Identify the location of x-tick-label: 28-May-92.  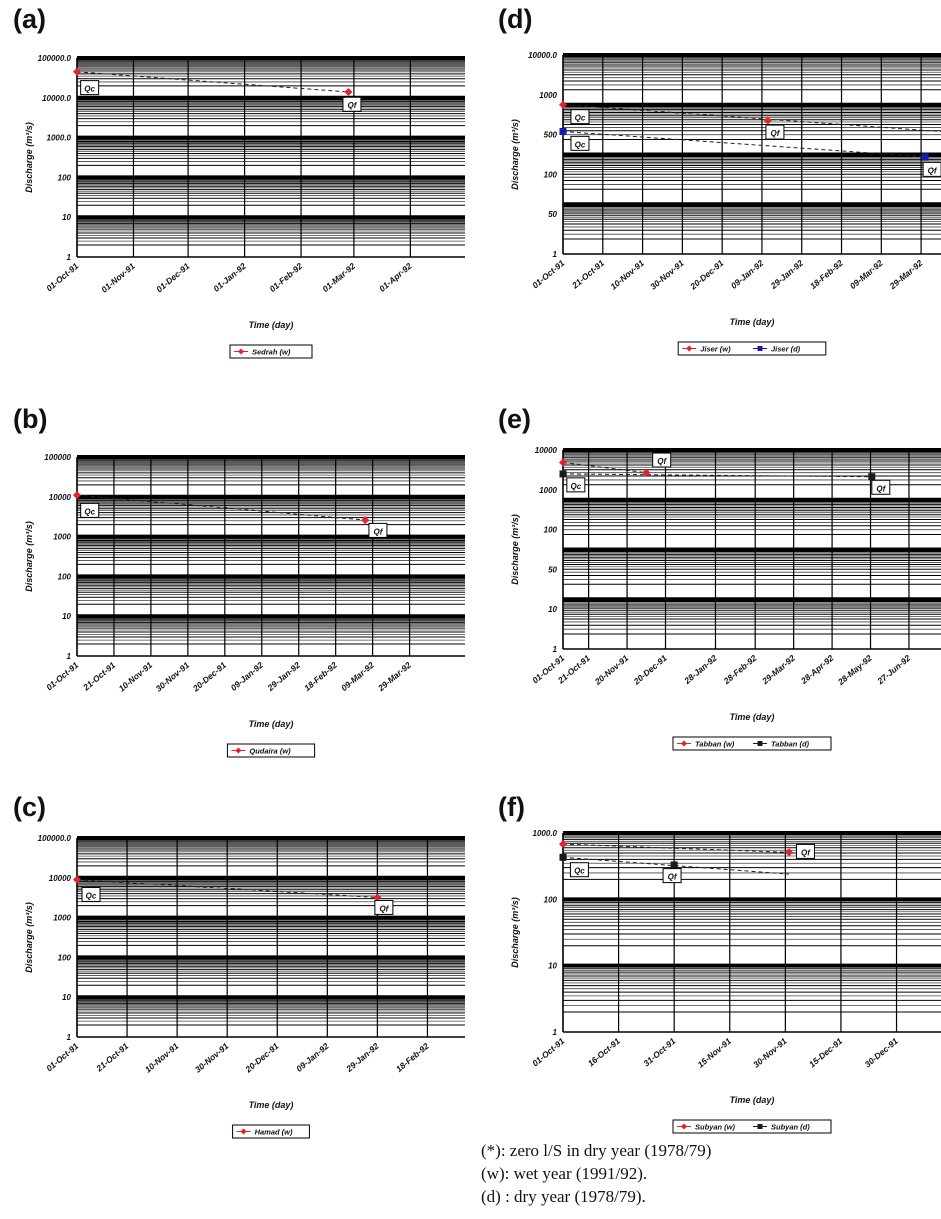
(854, 670).